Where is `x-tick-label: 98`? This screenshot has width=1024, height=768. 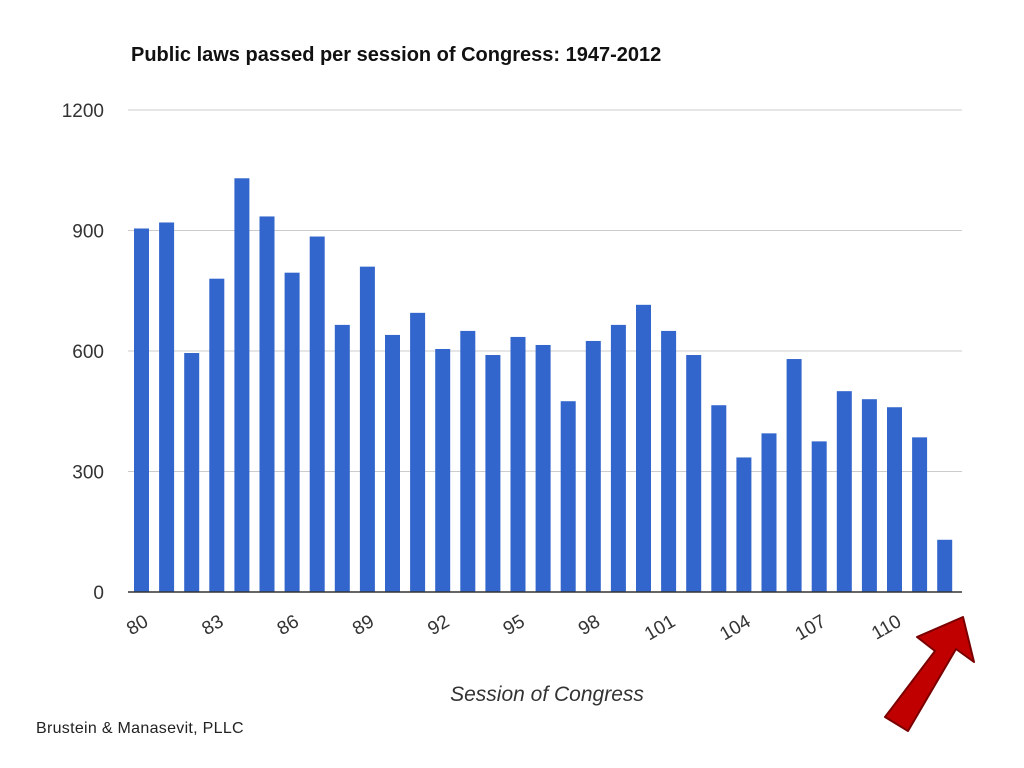 x-tick-label: 98 is located at coordinates (589, 625).